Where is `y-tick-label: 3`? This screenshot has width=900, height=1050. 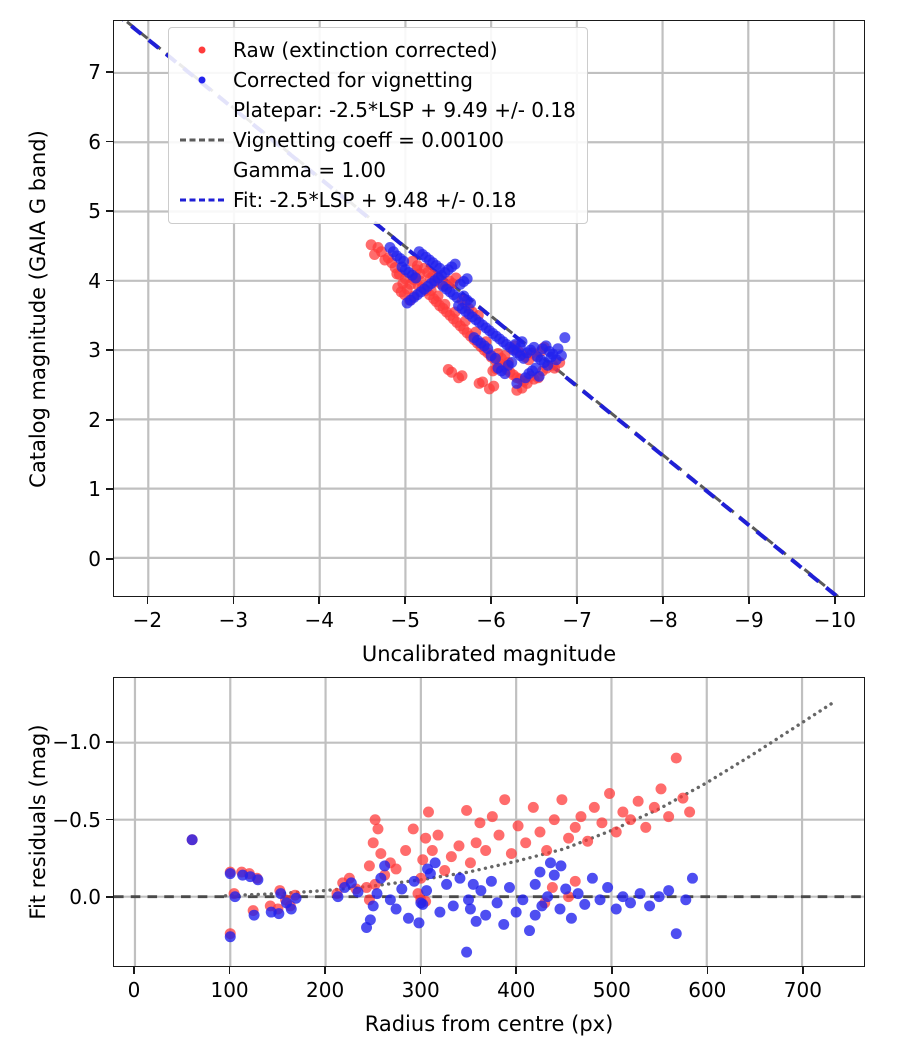
y-tick-label: 3 is located at coordinates (94, 350).